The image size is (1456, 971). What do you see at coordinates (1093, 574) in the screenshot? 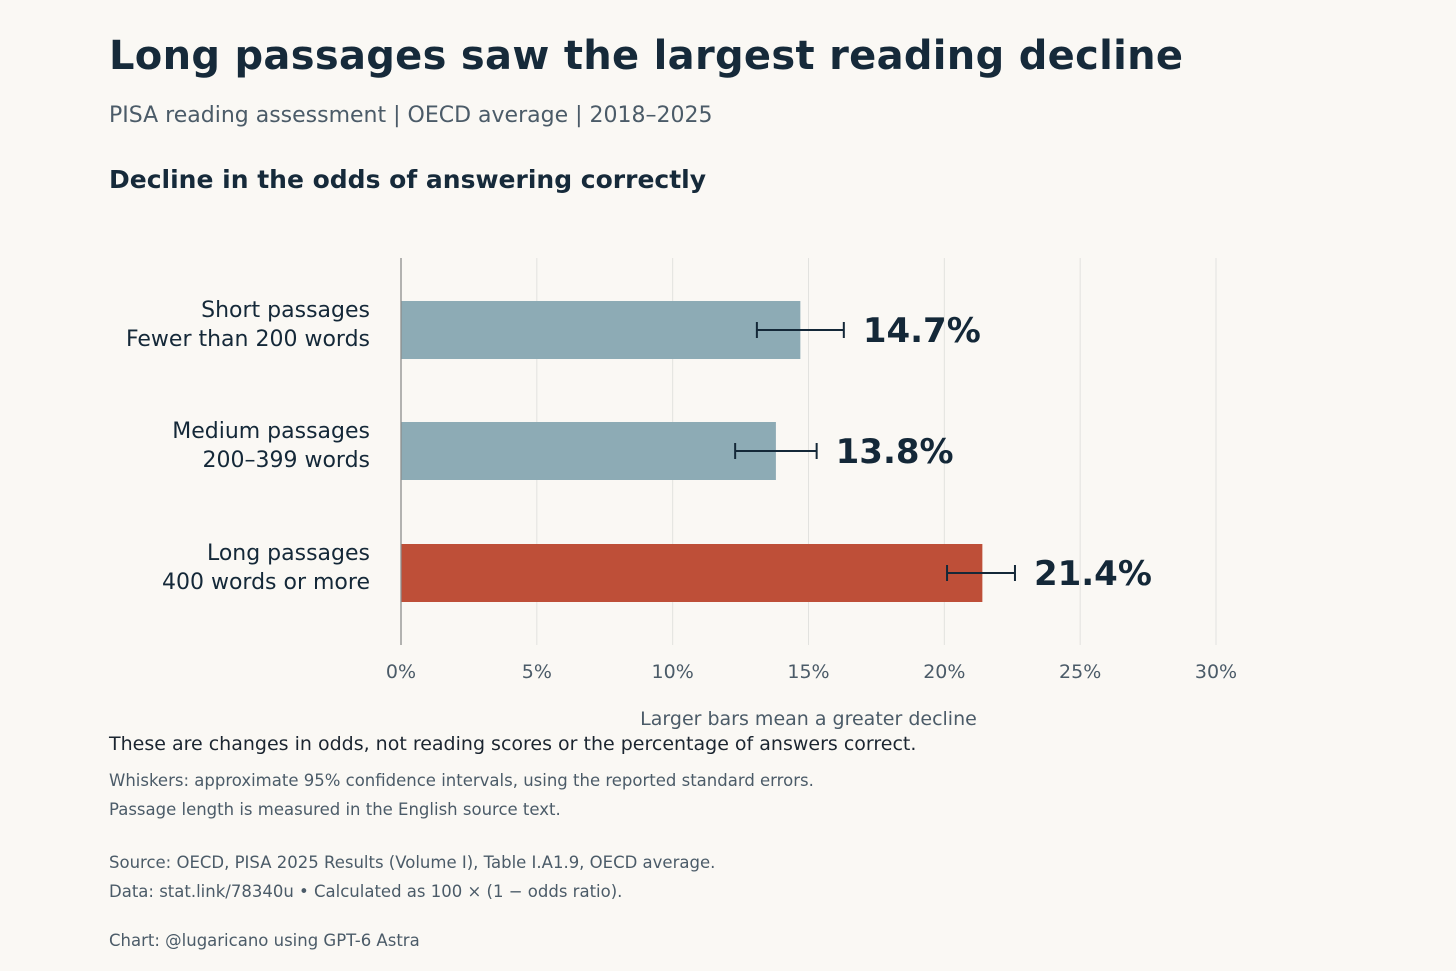
I see `data-label: 21.4%` at bounding box center [1093, 574].